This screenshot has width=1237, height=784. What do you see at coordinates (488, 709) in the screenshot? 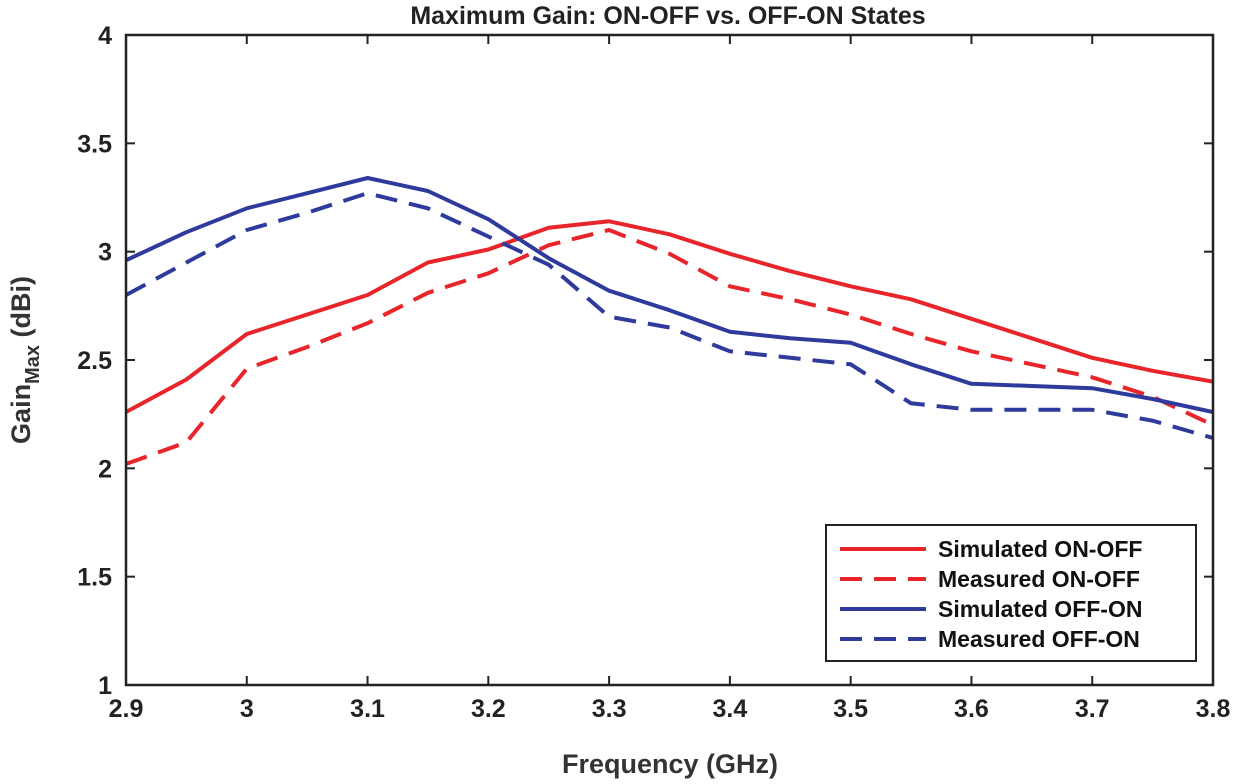
I see `x-tick-label: 3.2` at bounding box center [488, 709].